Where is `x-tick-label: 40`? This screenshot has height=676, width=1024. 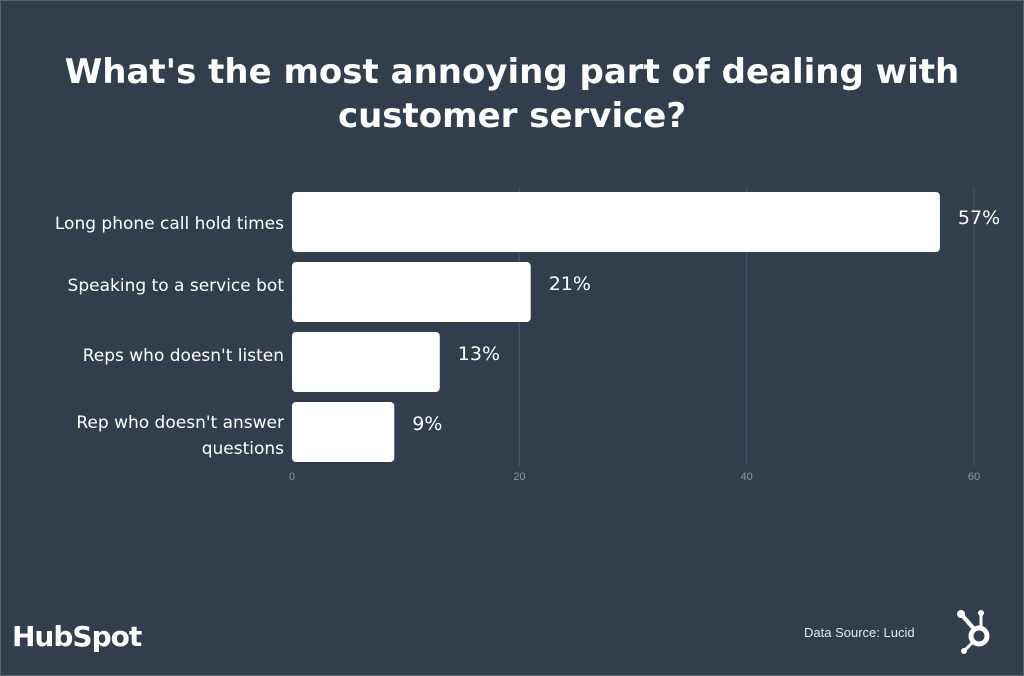 x-tick-label: 40 is located at coordinates (747, 477).